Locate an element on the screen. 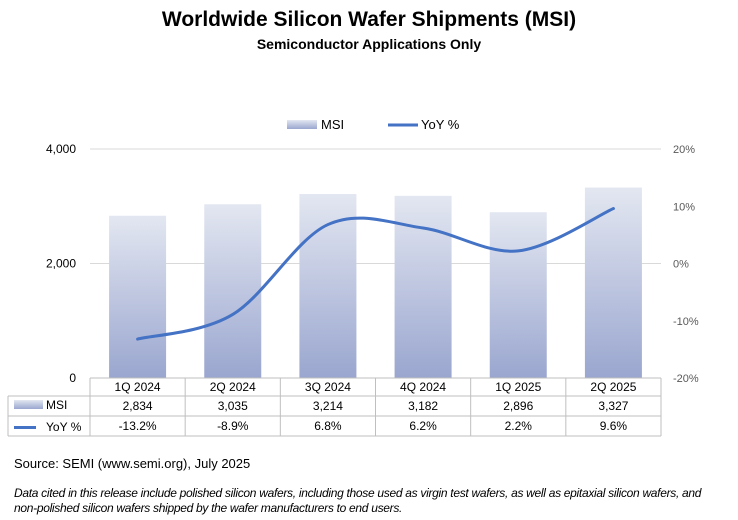 The height and width of the screenshot is (520, 738). y-axis-right: -20% -10% 0% 10% 20% is located at coordinates (686, 264).